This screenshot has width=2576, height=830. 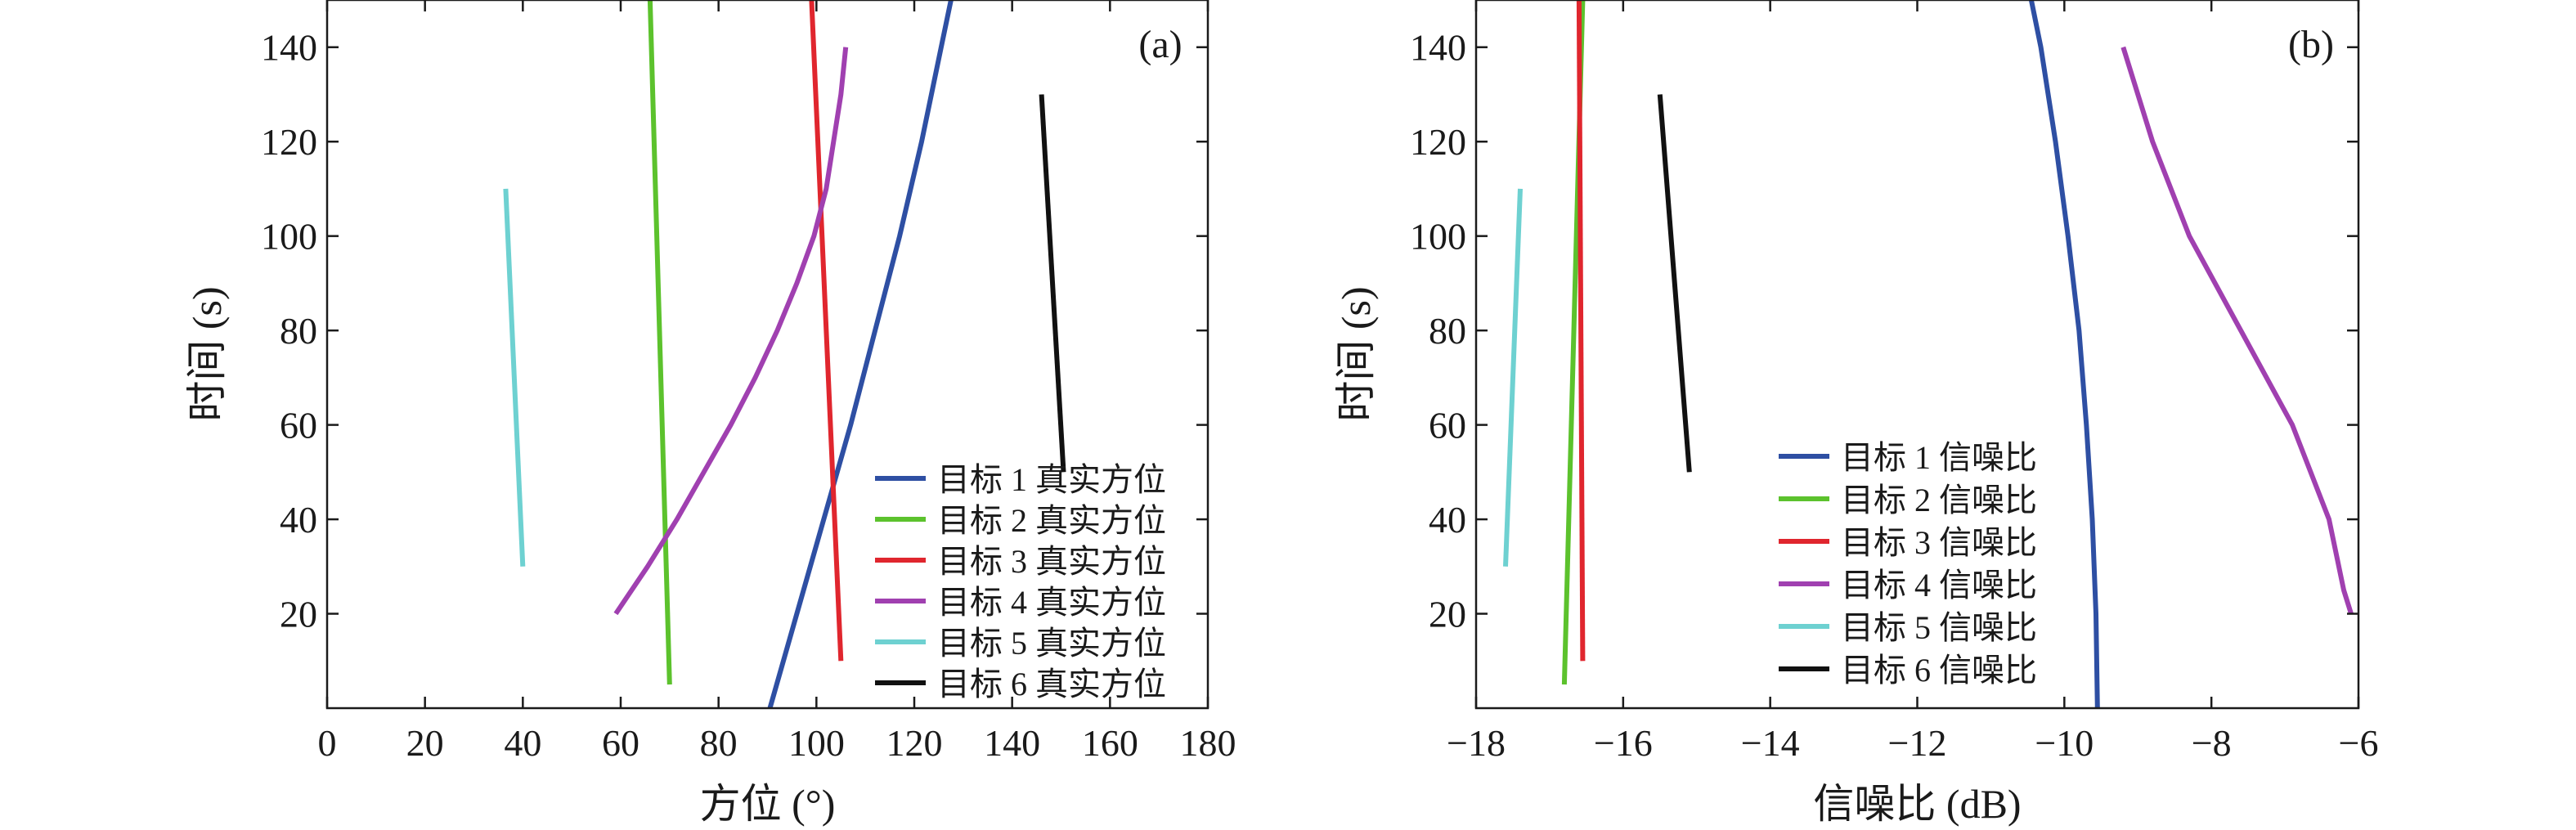 I want to click on x-tick-label: −12, so click(x=1918, y=743).